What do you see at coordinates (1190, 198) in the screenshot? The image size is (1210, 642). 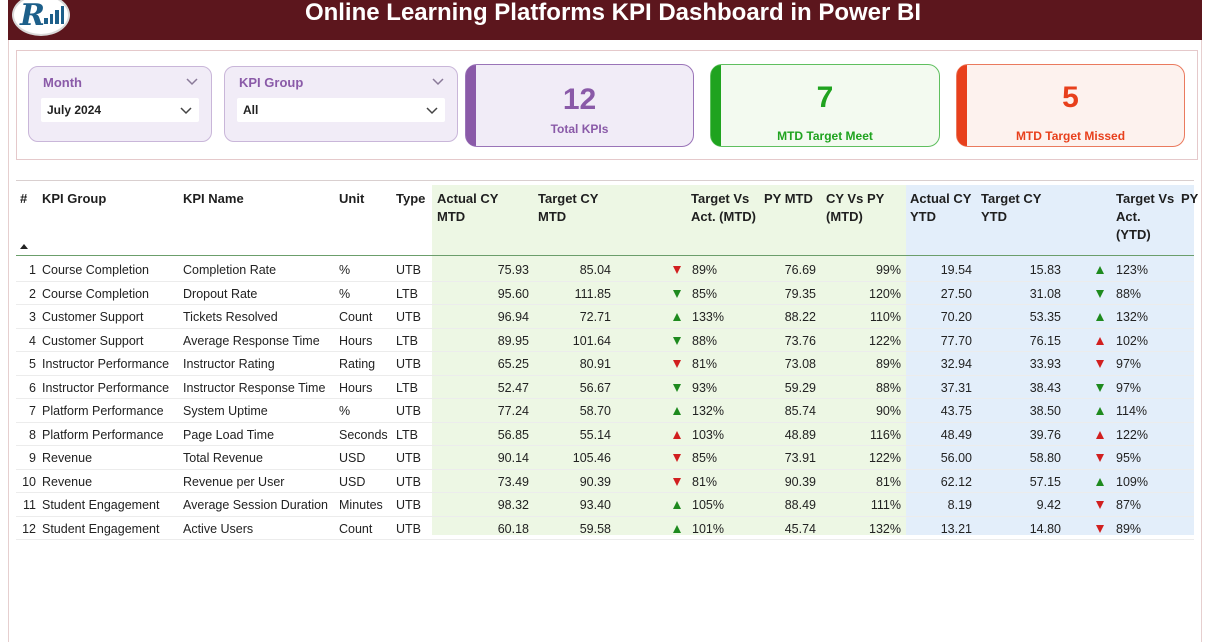 I see `col-header-py-ytd: PY` at bounding box center [1190, 198].